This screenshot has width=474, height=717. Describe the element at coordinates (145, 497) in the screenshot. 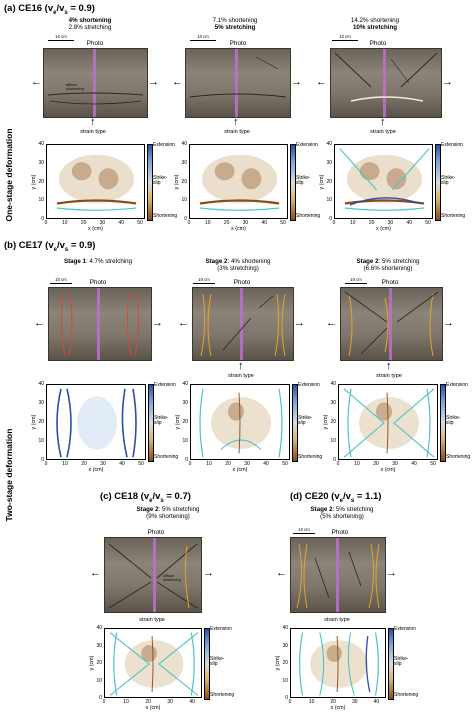

I see `section-title-c: (c) CE18 (ve/vs = 0.7)` at that location.